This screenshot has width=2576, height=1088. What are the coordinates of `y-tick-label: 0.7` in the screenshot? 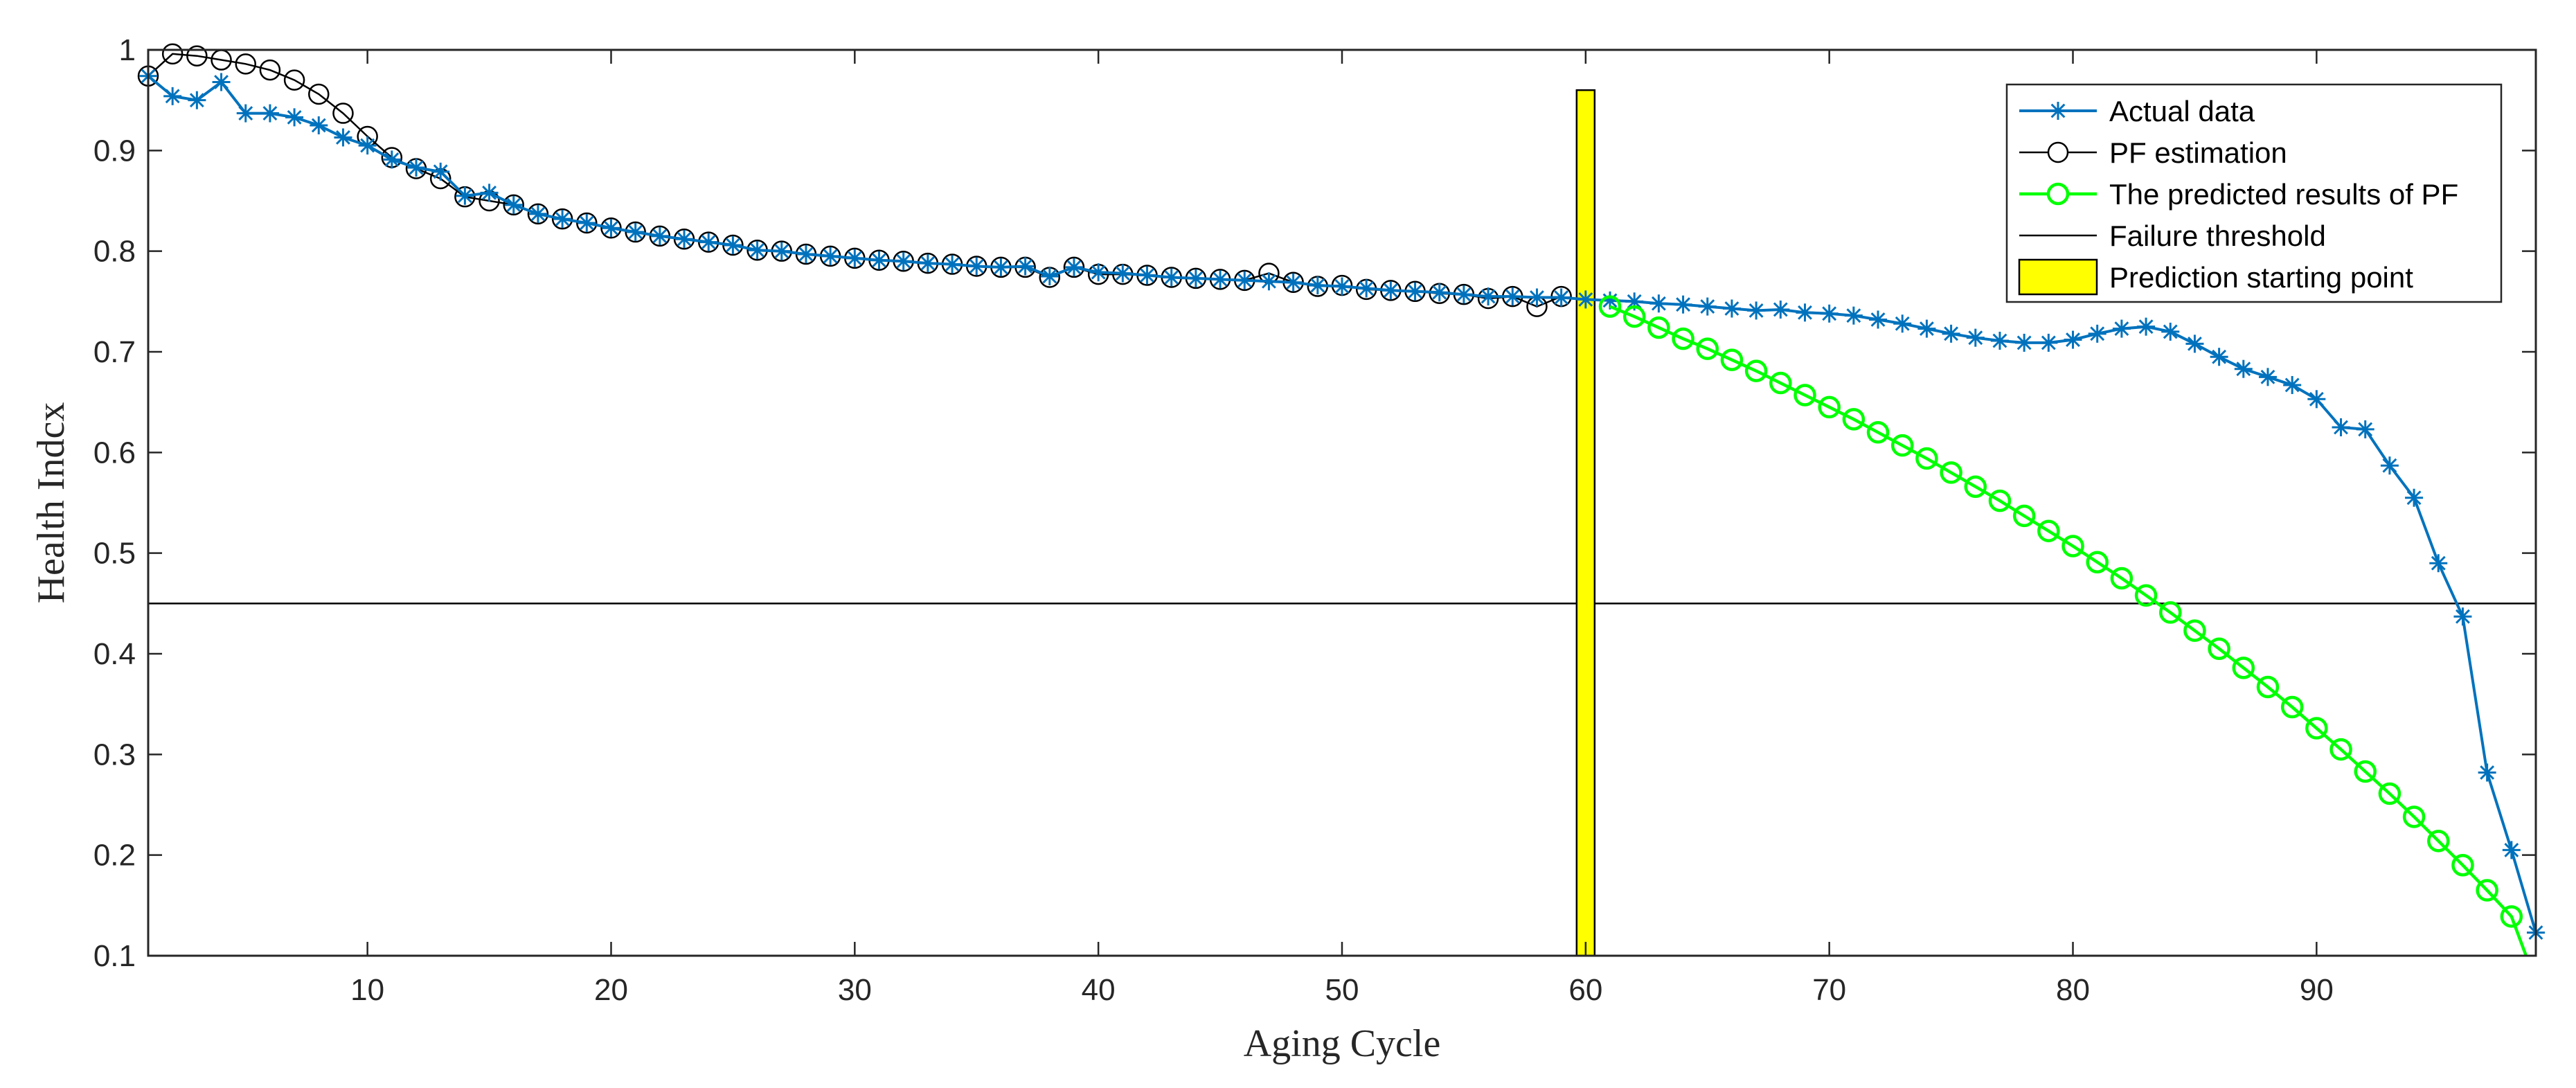 It's located at (114, 352).